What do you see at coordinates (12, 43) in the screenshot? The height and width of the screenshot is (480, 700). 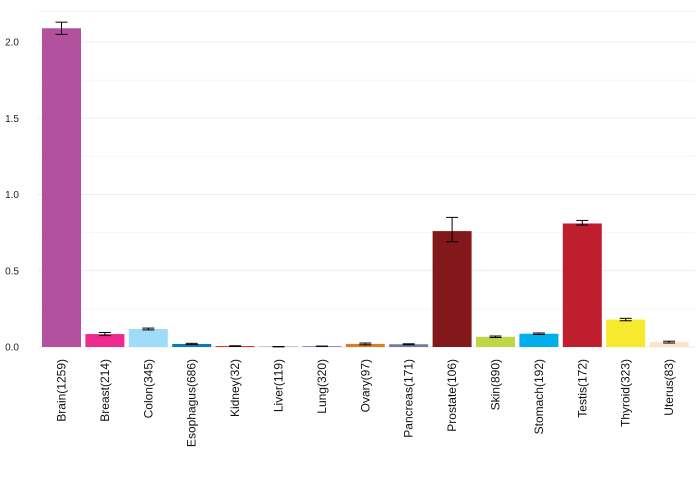 I see `y-tick-label: 2.0` at bounding box center [12, 43].